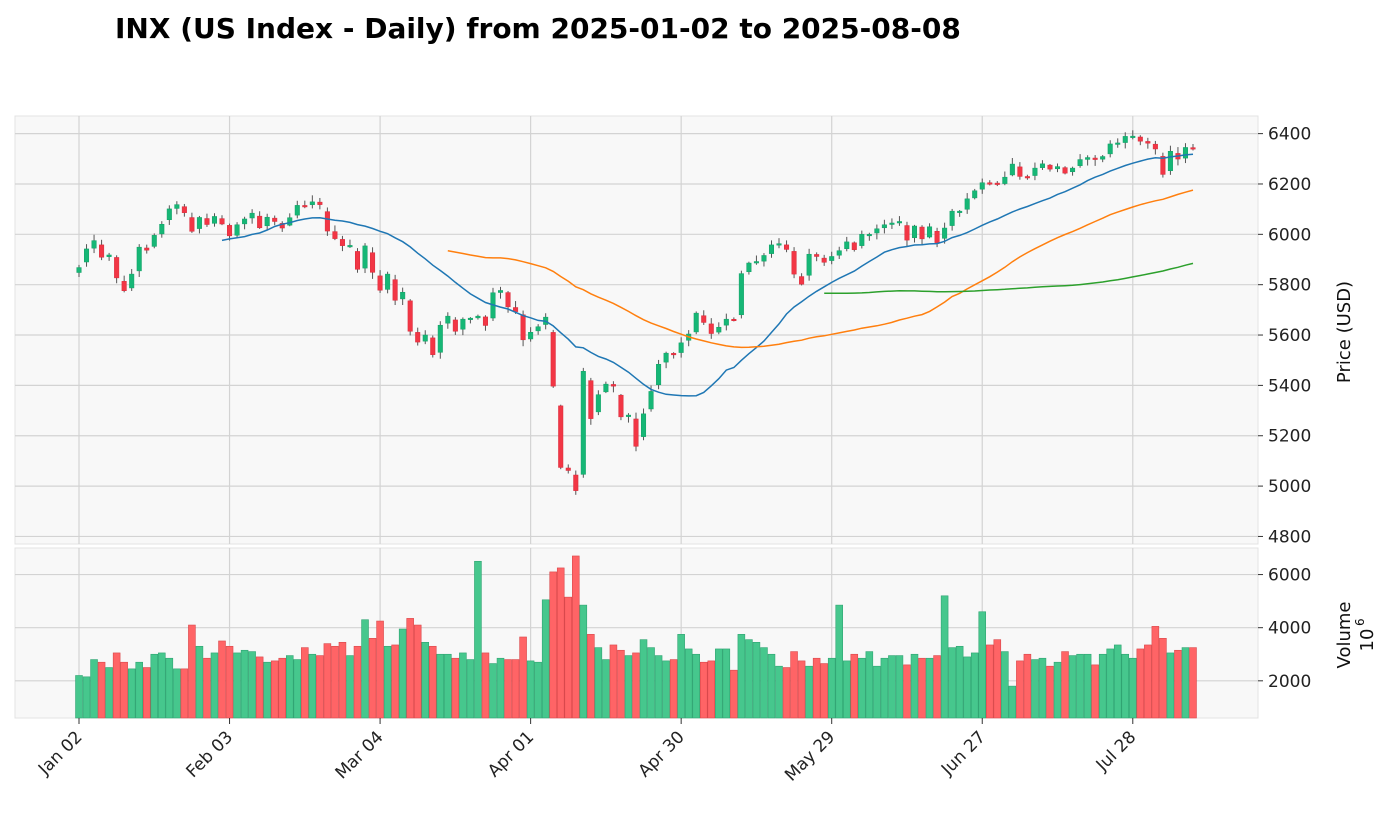  I want to click on volume-tick-label: 6000, so click(1289, 576).